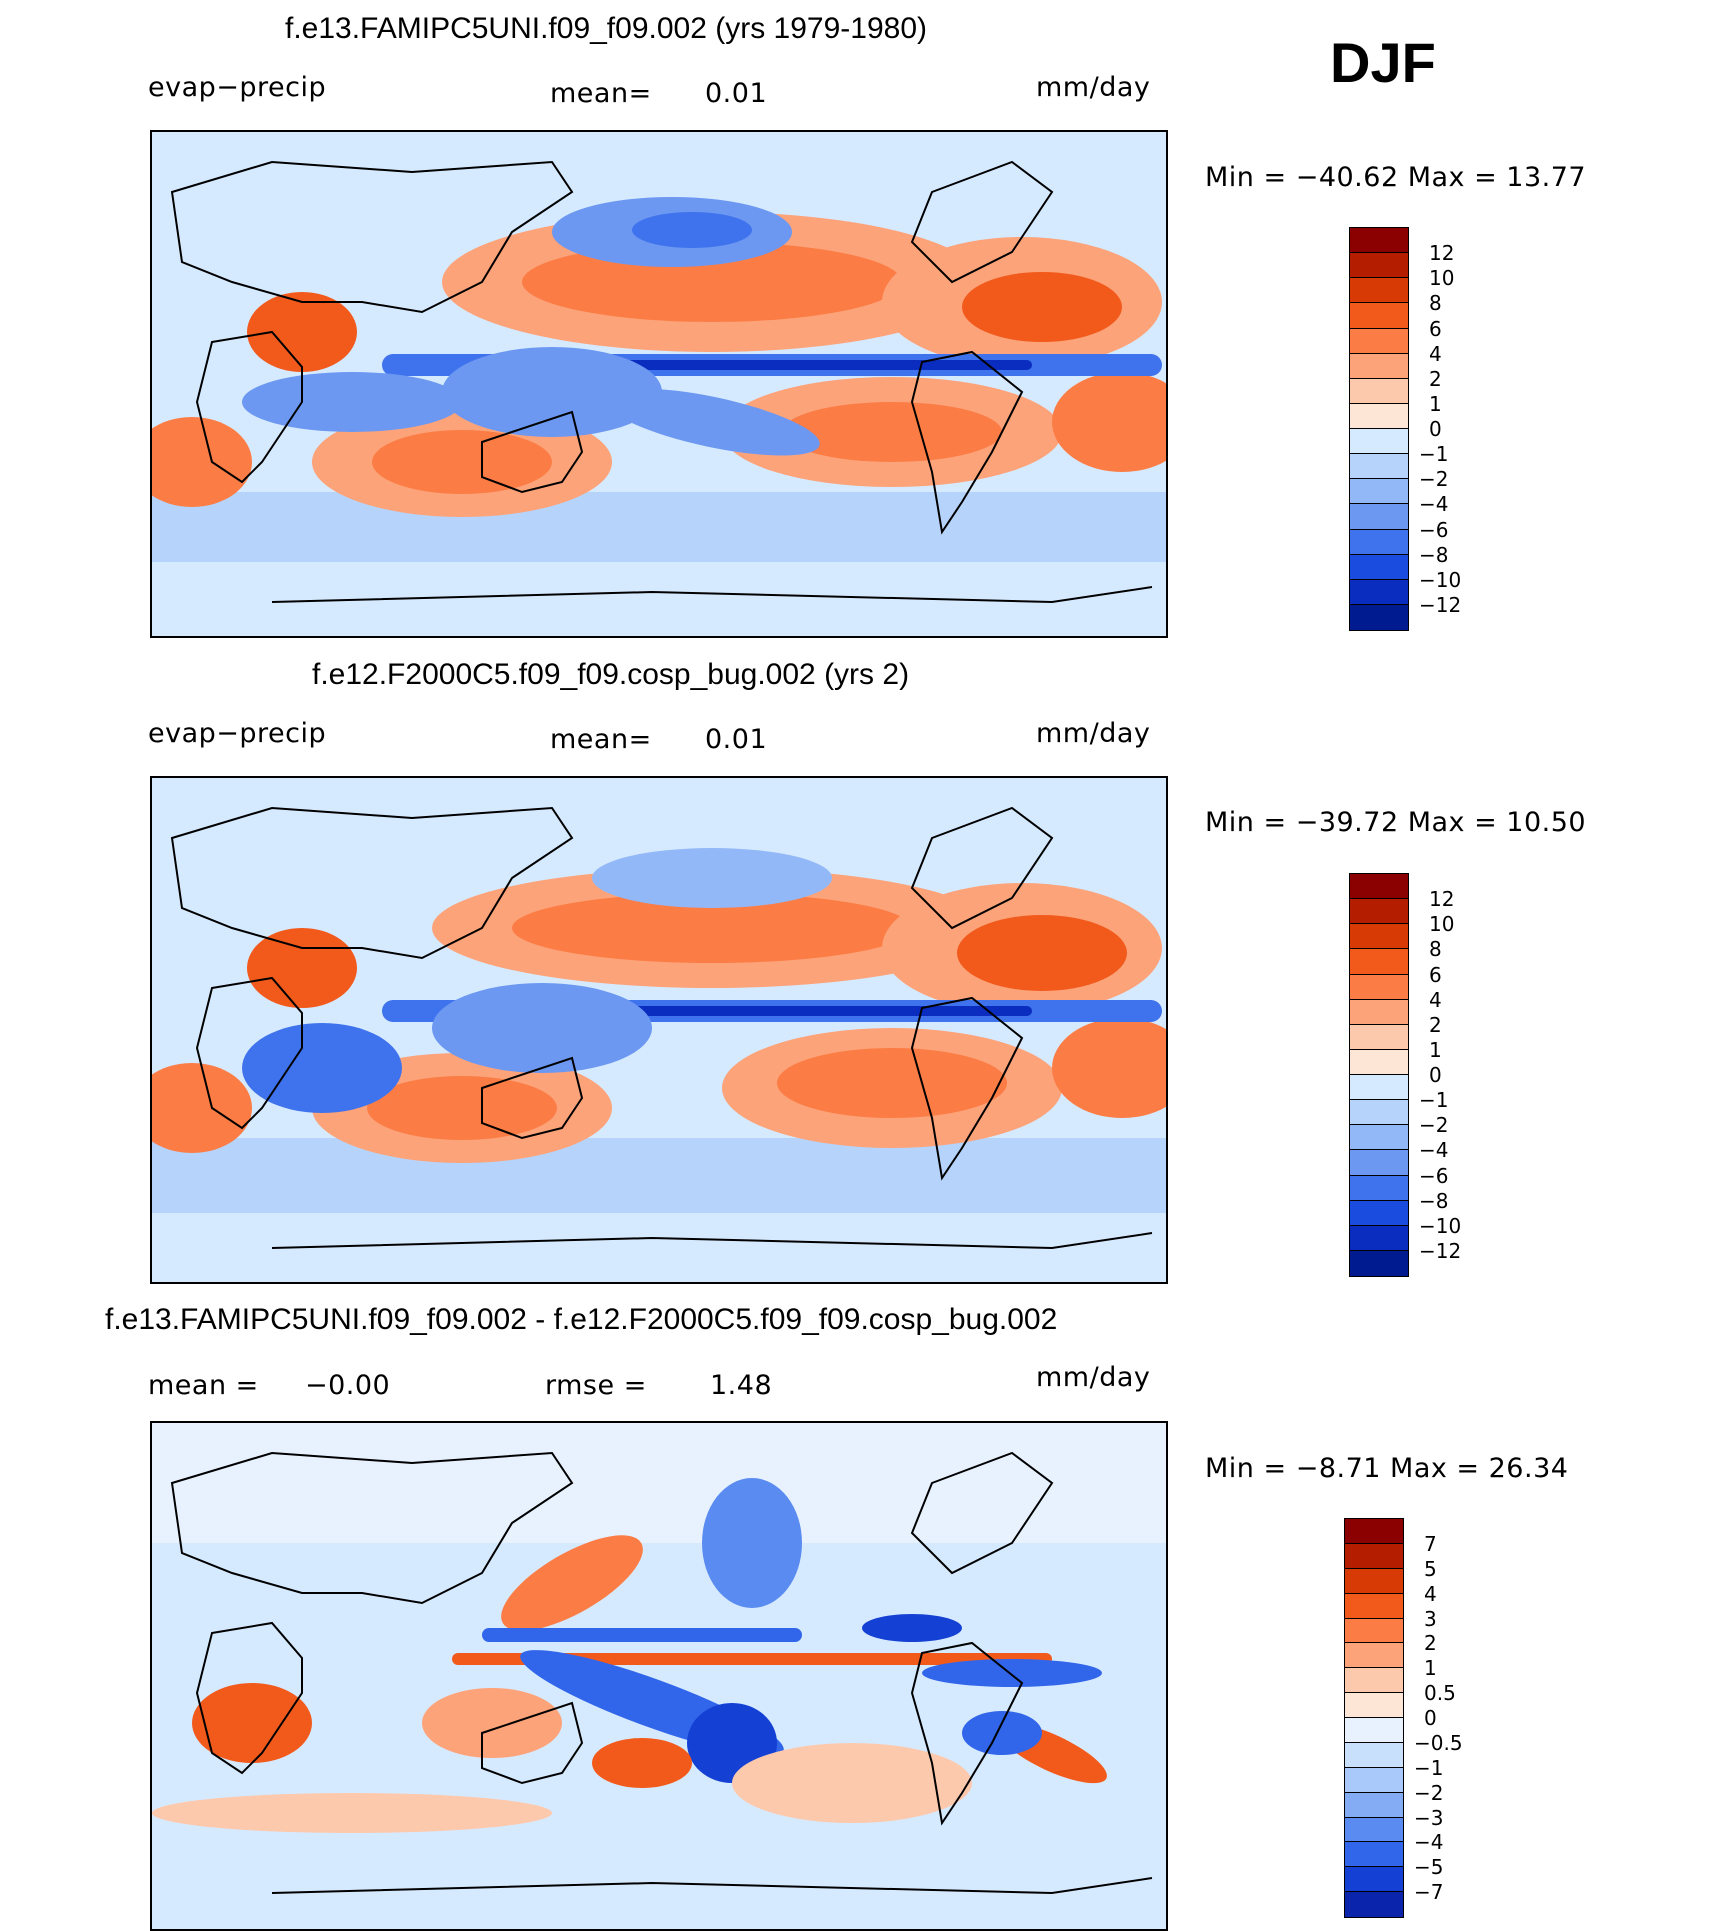  I want to click on colorbar-tick-label: −6, so click(1434, 529).